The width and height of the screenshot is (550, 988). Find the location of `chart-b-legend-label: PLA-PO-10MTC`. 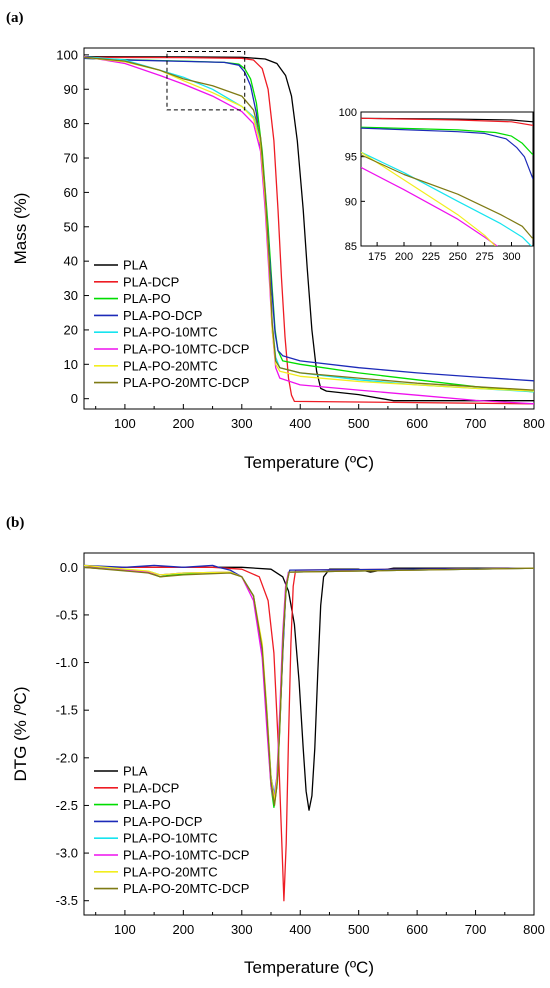

chart-b-legend-label: PLA-PO-10MTC is located at coordinates (170, 838).